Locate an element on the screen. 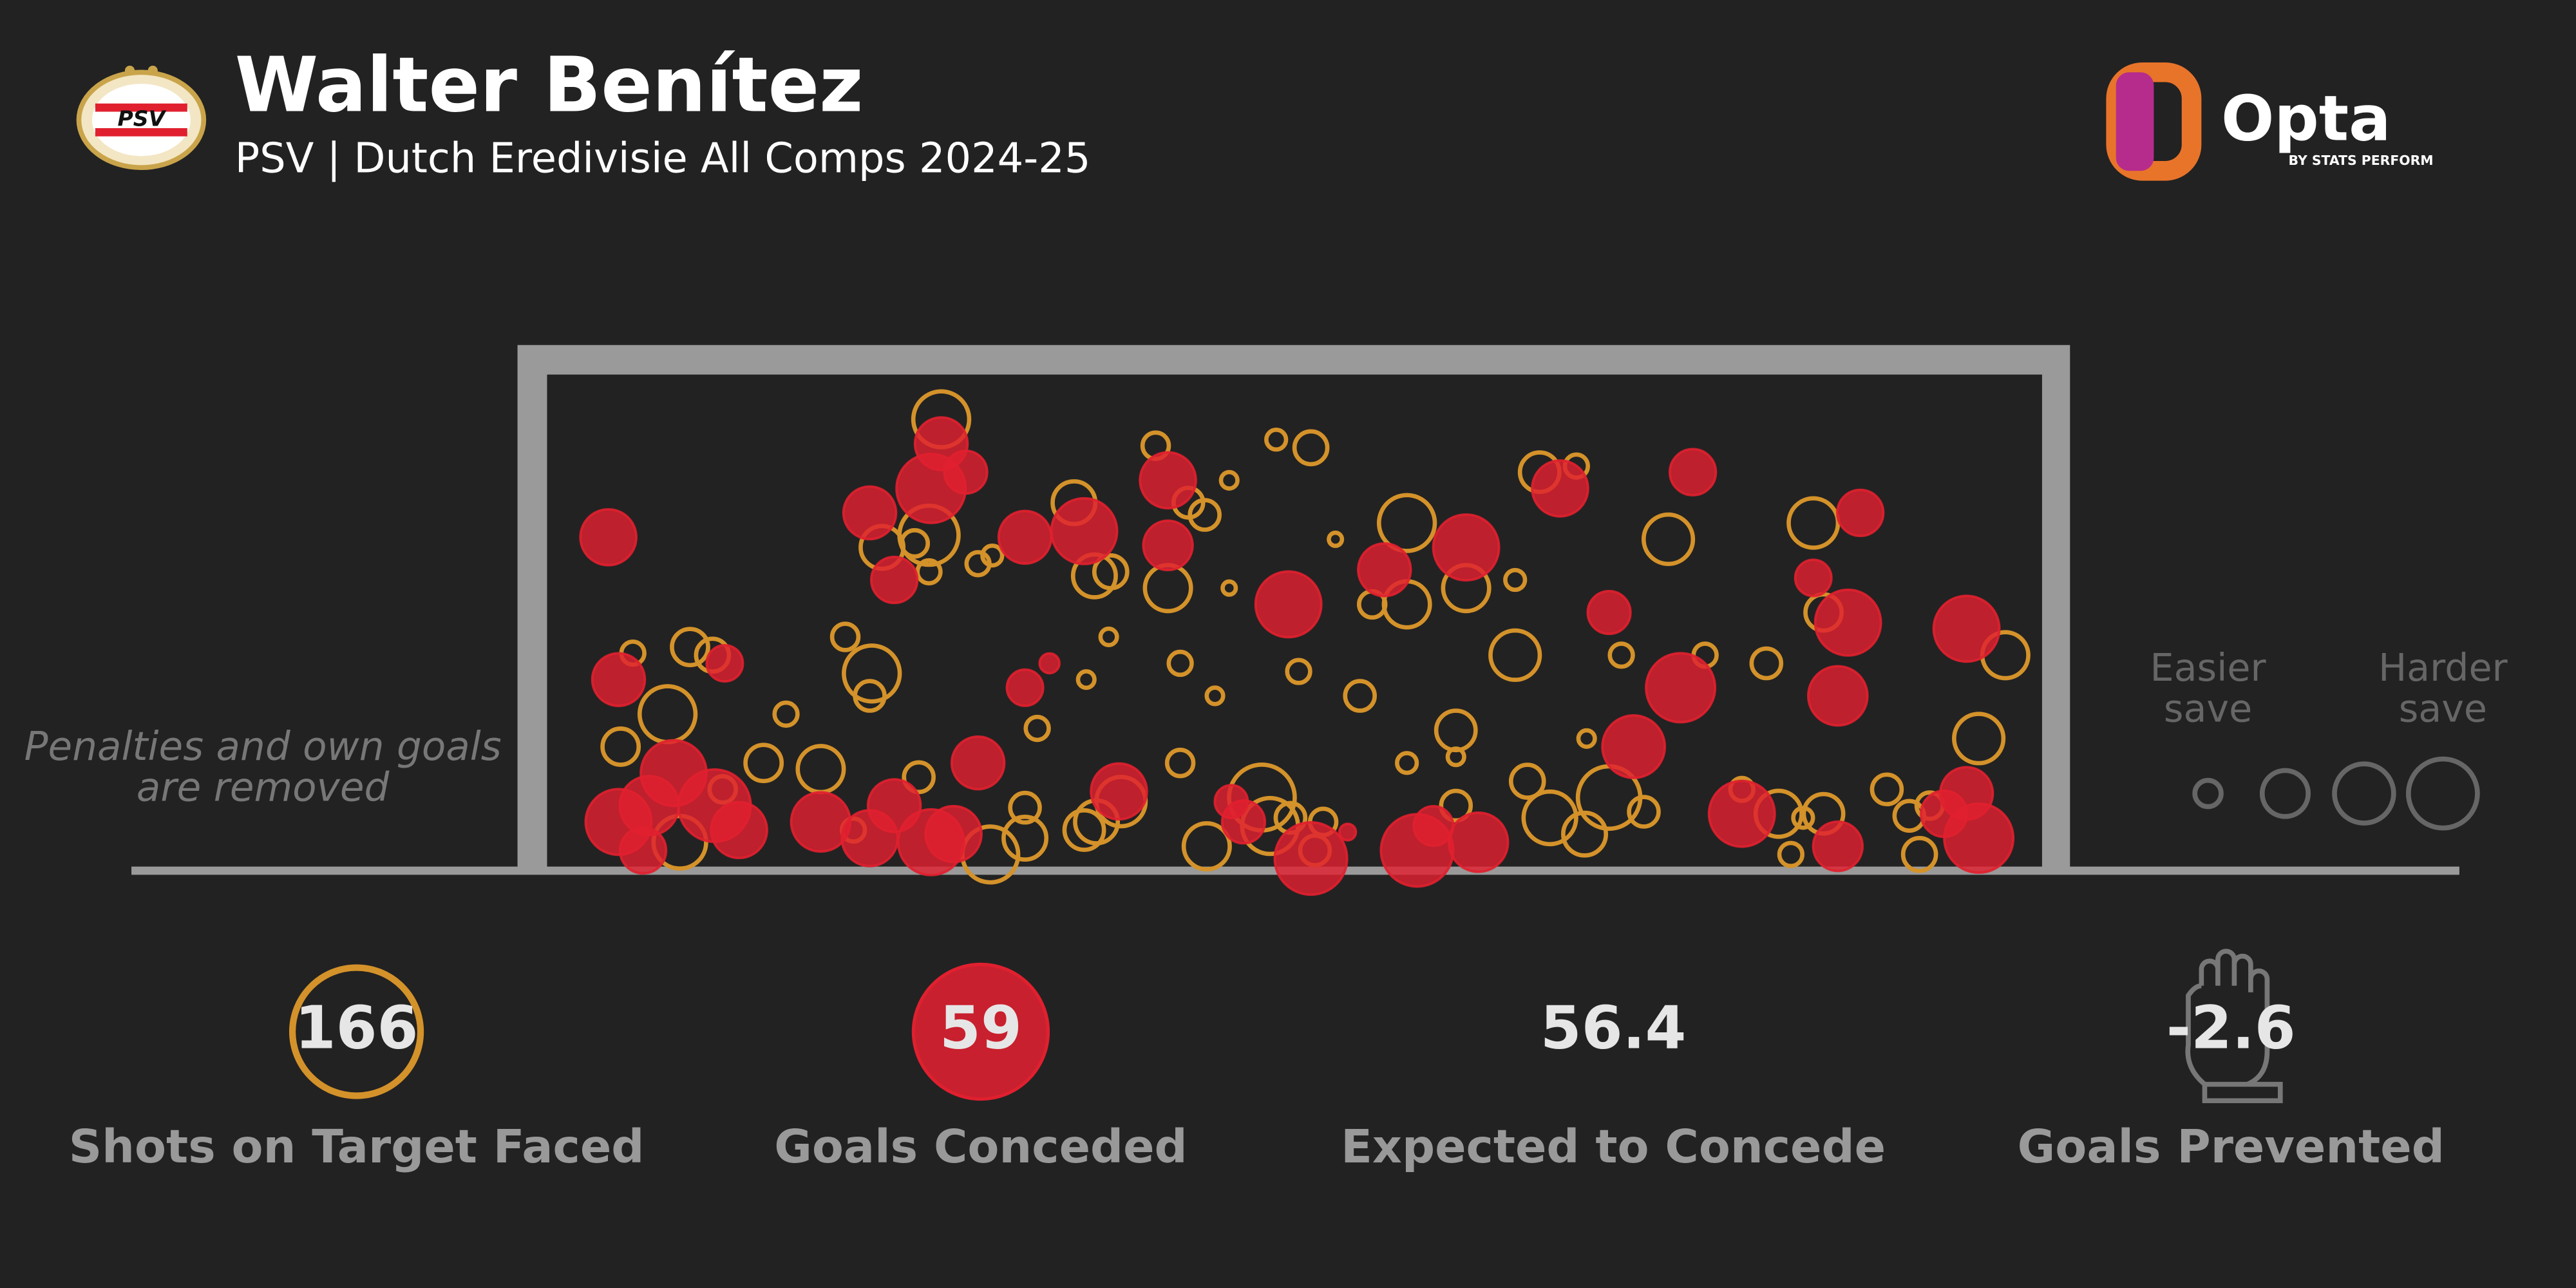 The image size is (2576, 1288). note: Penalties and own goals is located at coordinates (263, 747).